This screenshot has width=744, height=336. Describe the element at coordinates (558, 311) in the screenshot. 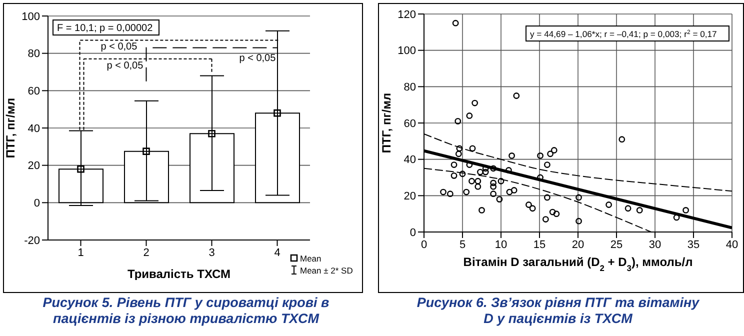

I see `text: Рисунок 6. Зв’язок рівня ПТГ та вітаміну D у пацієнтів із ТХСМ` at that location.